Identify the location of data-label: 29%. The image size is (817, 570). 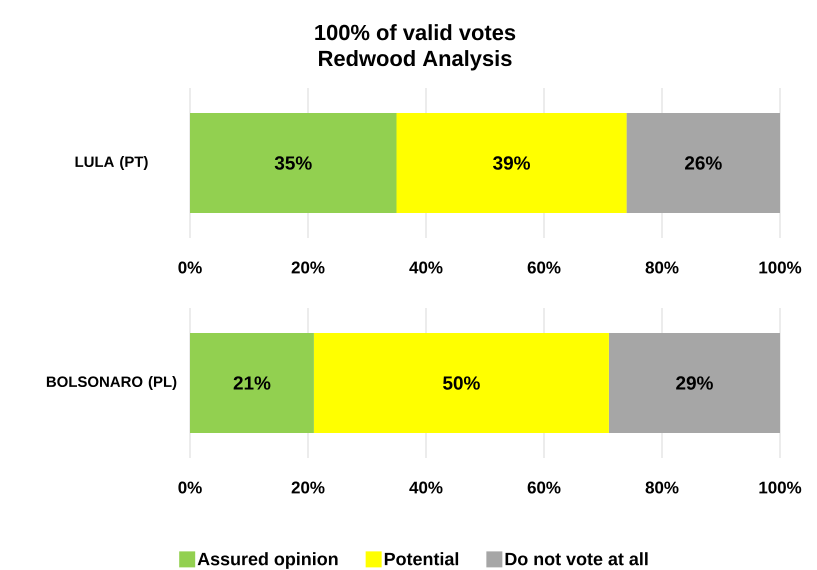
(694, 383).